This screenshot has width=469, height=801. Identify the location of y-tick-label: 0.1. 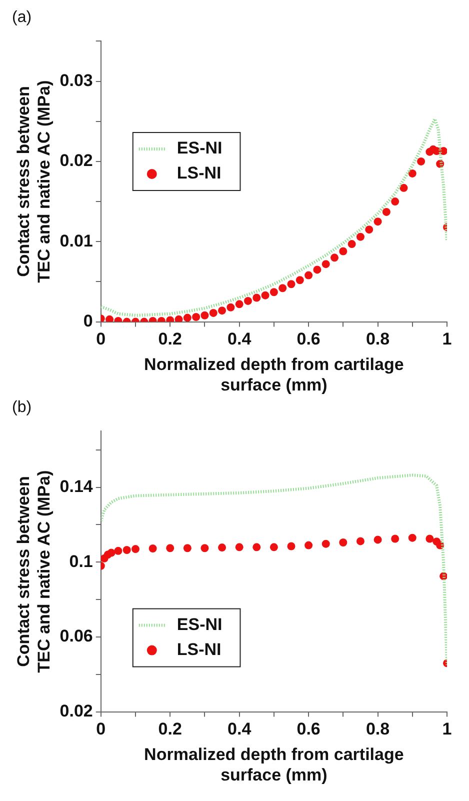
(81, 561).